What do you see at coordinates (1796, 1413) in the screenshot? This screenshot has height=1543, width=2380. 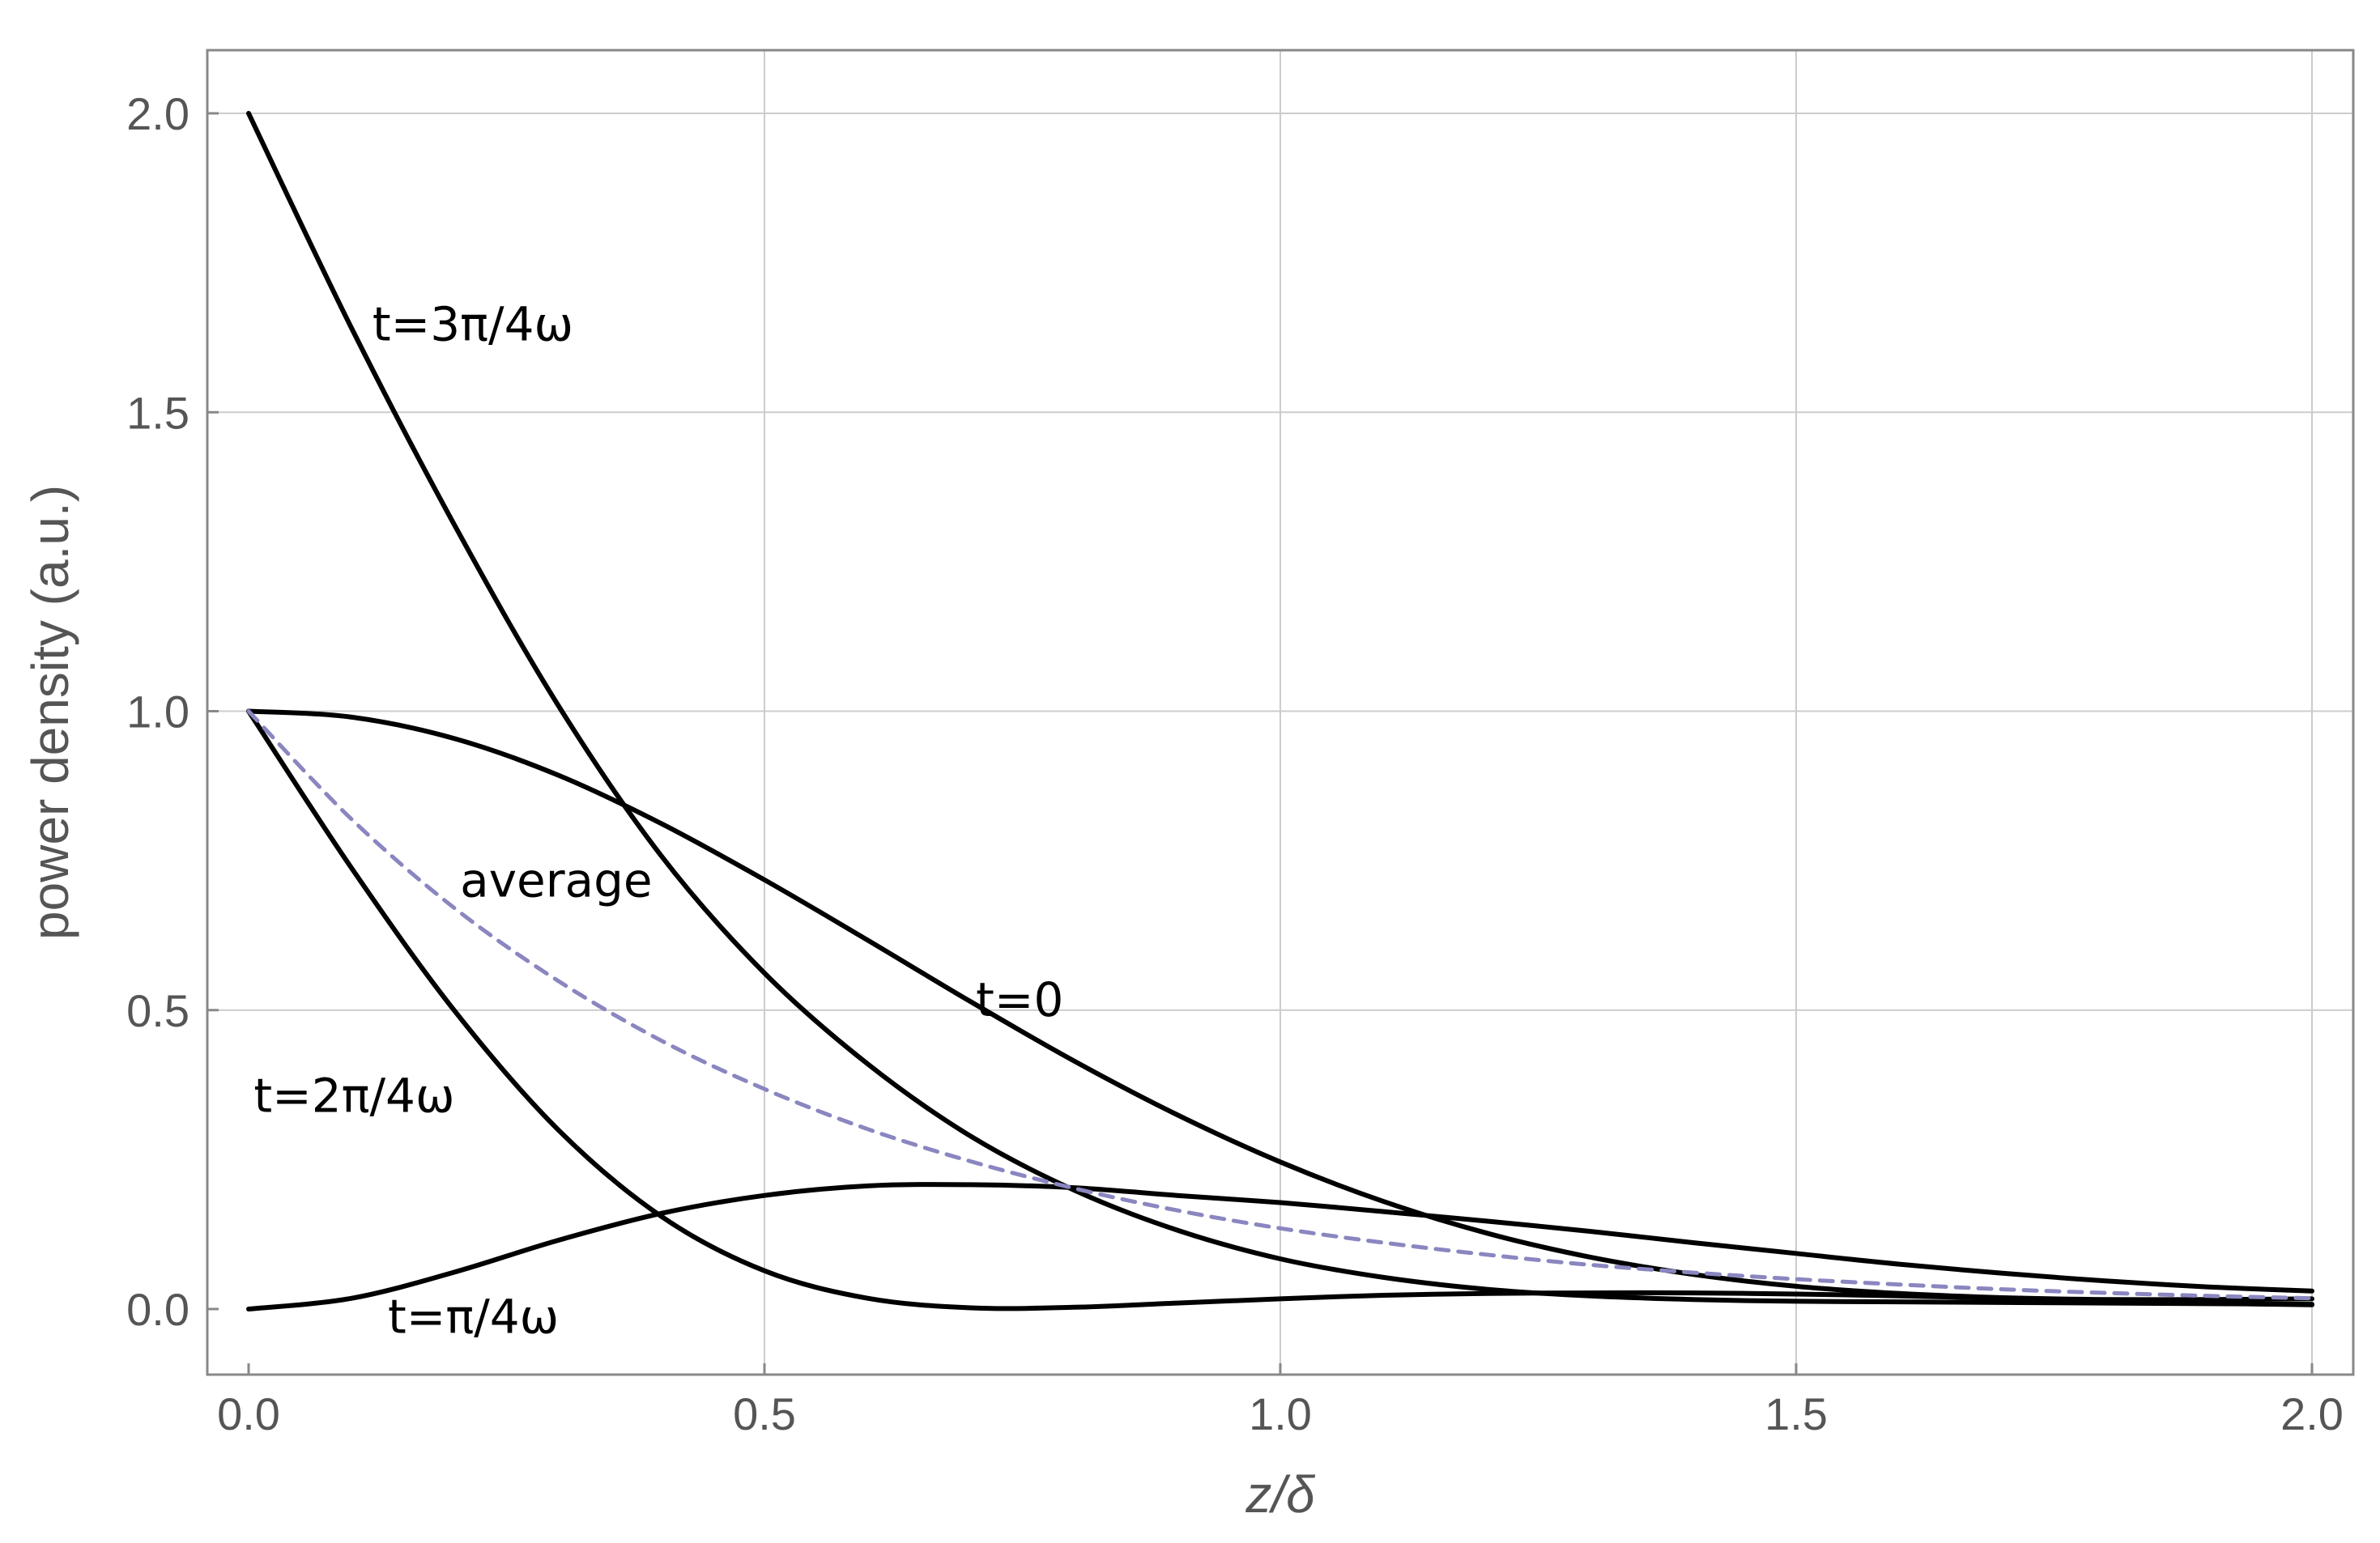 I see `x-tick-label-3: 1.5` at bounding box center [1796, 1413].